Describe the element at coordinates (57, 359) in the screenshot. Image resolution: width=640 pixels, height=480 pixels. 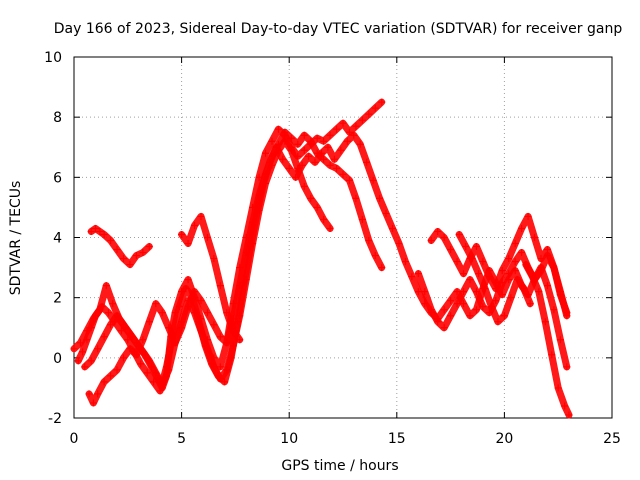
I see `y-tick-label: 0` at that location.